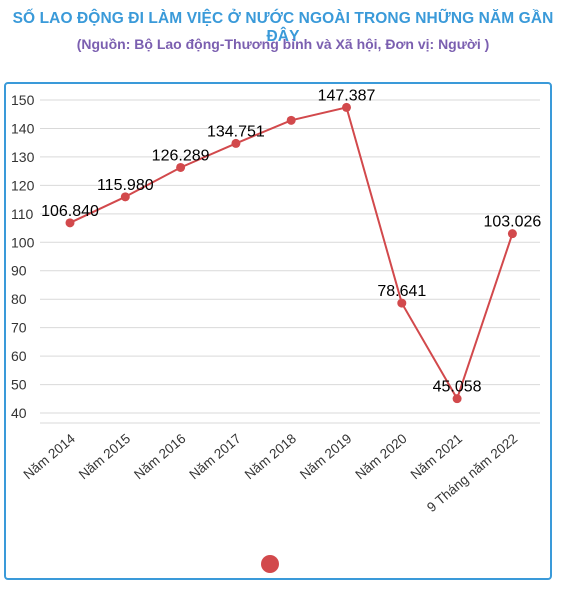 The height and width of the screenshot is (604, 566). Describe the element at coordinates (270, 564) in the screenshot. I see `legend-marker` at that location.